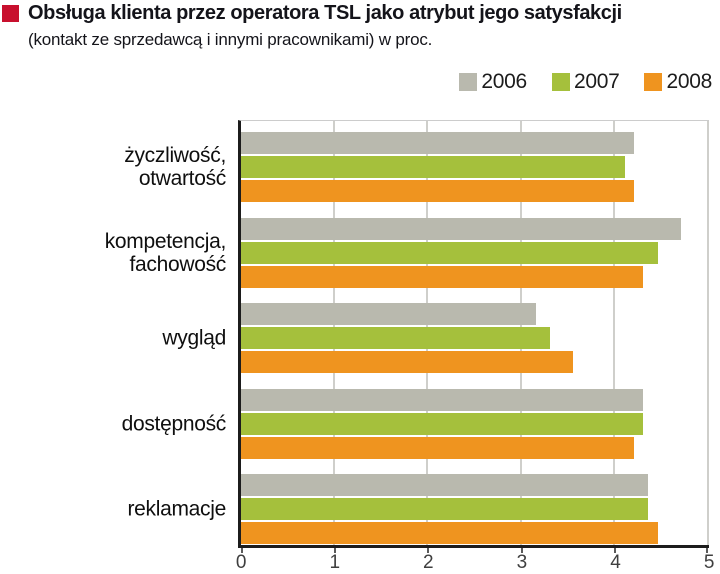  Describe the element at coordinates (438, 191) in the screenshot. I see `bar-2008-row0` at that location.